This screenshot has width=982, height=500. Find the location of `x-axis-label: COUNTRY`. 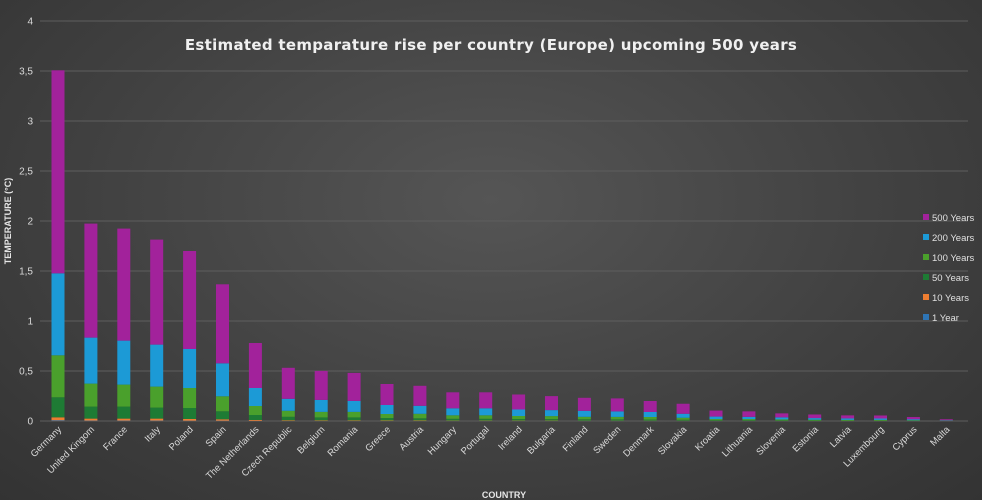

x-axis-label: COUNTRY is located at coordinates (504, 495).